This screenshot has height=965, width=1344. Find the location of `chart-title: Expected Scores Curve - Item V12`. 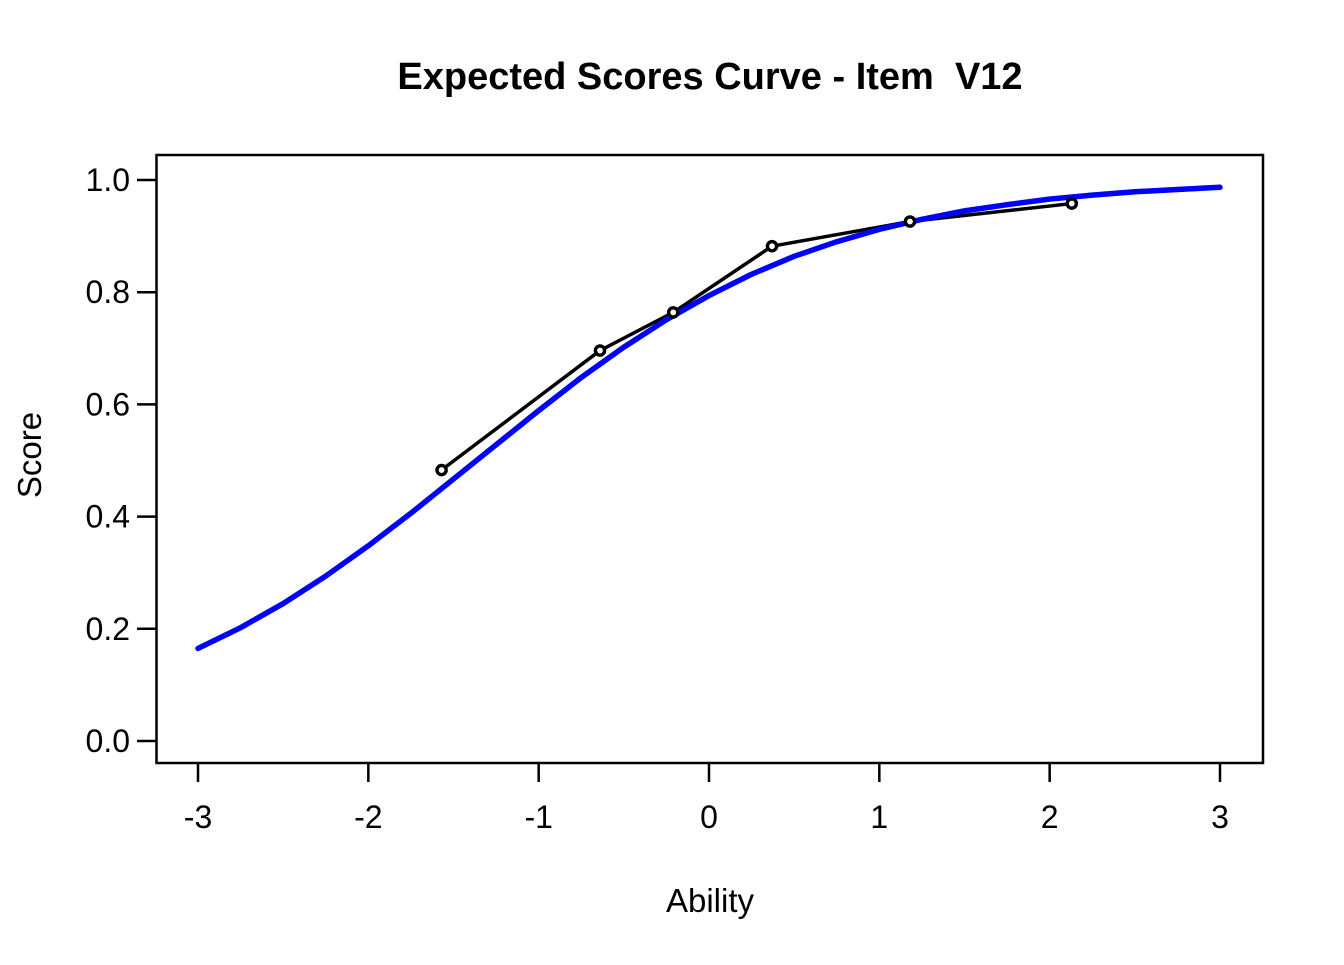

chart-title: Expected Scores Curve - Item V12 is located at coordinates (709, 77).